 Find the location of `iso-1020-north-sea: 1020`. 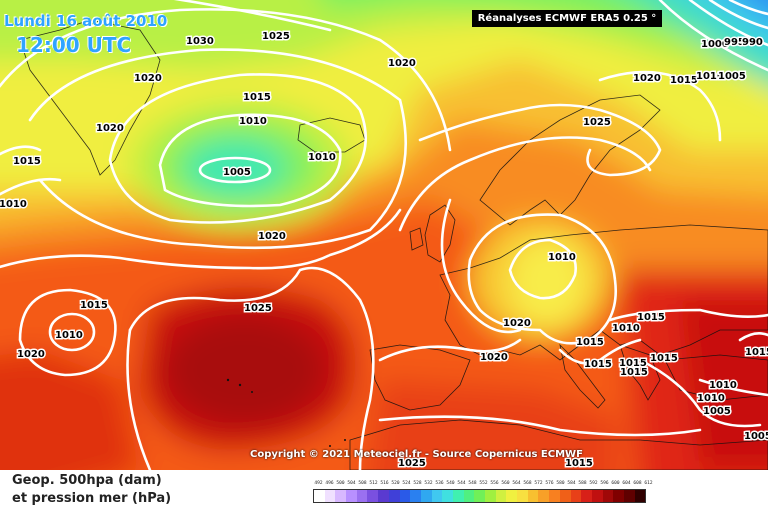

iso-1020-north-sea: 1020 is located at coordinates (402, 63).